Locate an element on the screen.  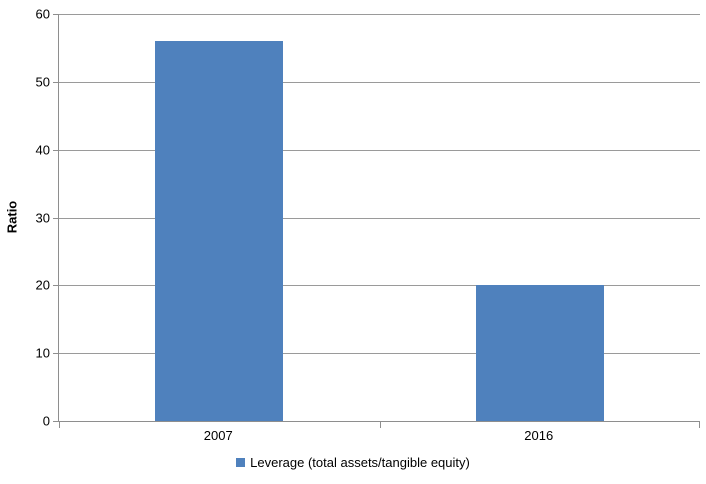
legend-marker-icon is located at coordinates (241, 462).